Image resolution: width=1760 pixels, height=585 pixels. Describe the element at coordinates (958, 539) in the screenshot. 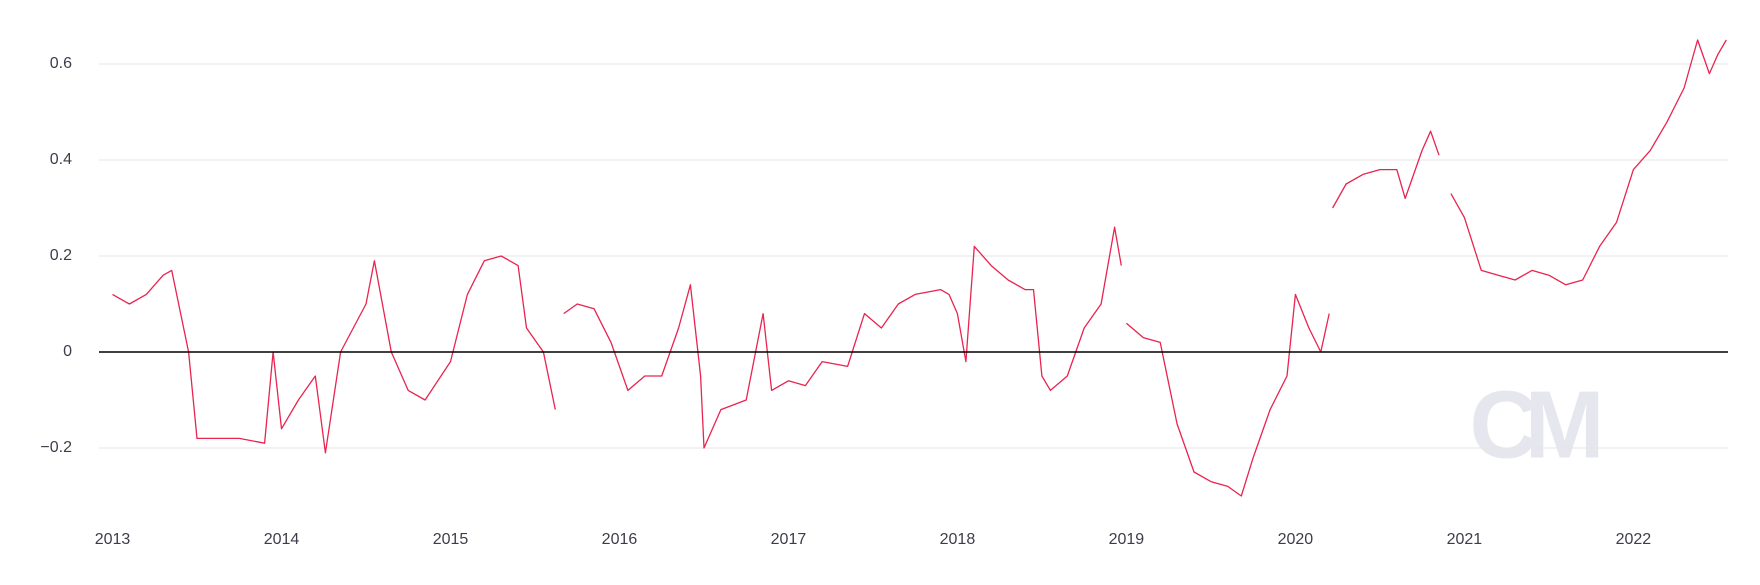

I see `x-tick-label: 2018` at that location.